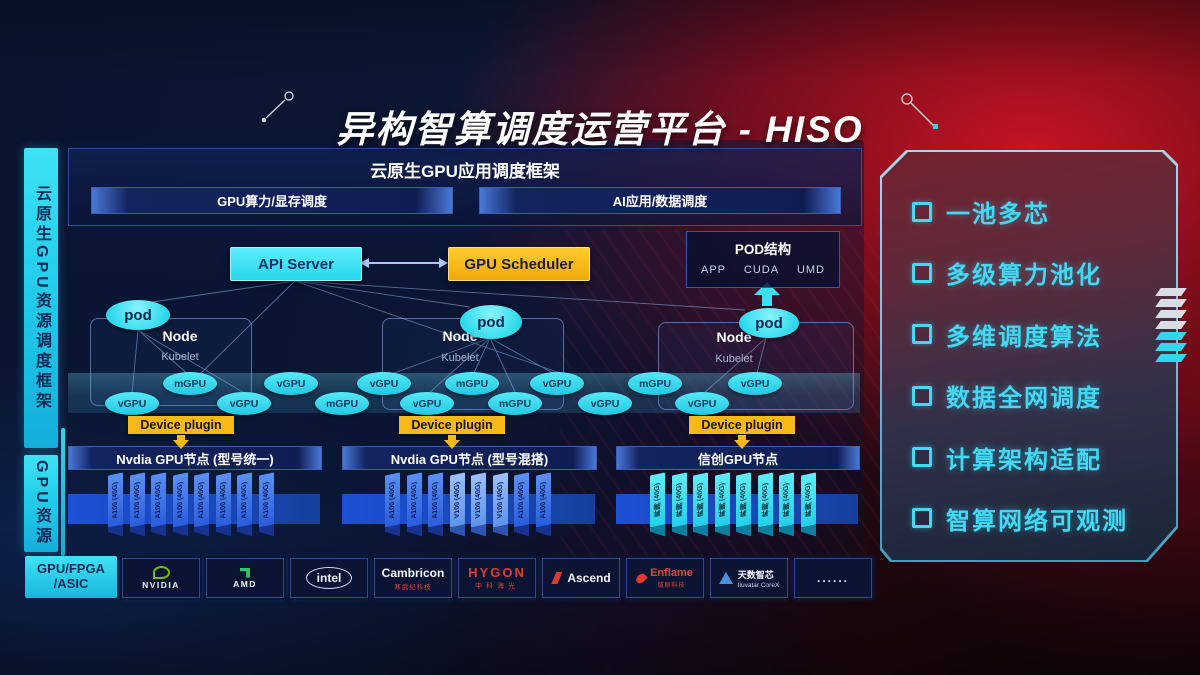  What do you see at coordinates (738, 458) in the screenshot?
I see `node-bar-xinchuang: 信创GPU节点` at bounding box center [738, 458].